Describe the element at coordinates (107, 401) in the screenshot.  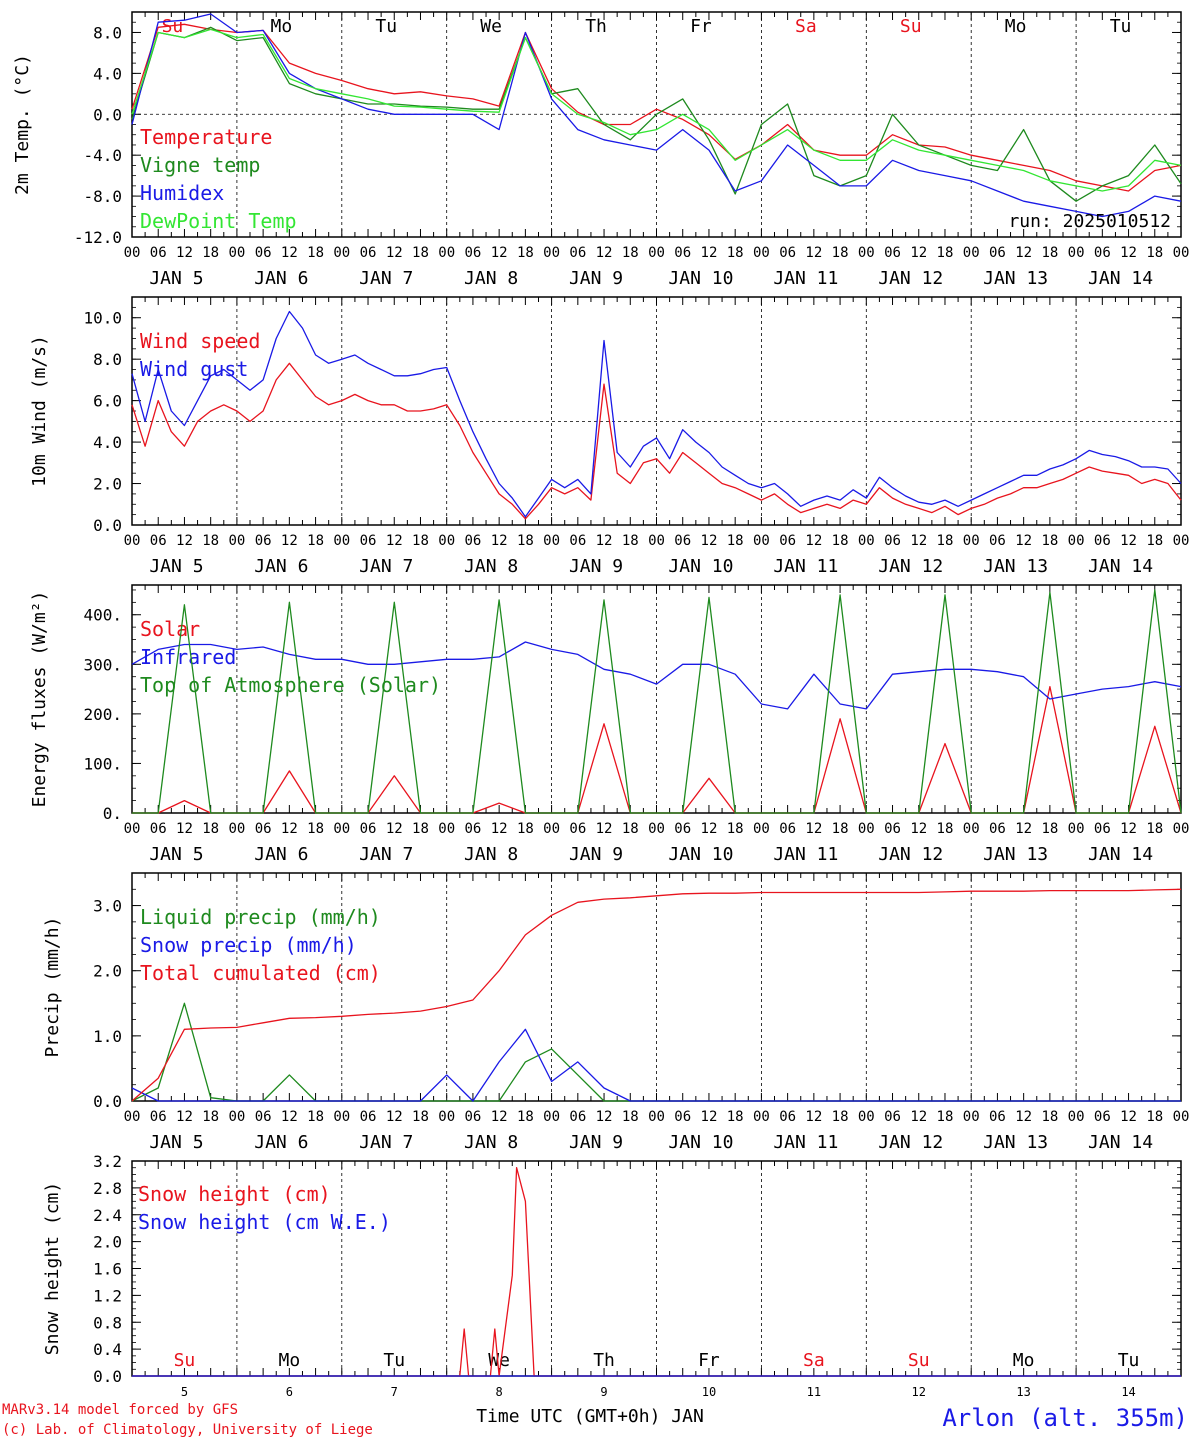
I see `y-tick-label: 6.0` at that location.